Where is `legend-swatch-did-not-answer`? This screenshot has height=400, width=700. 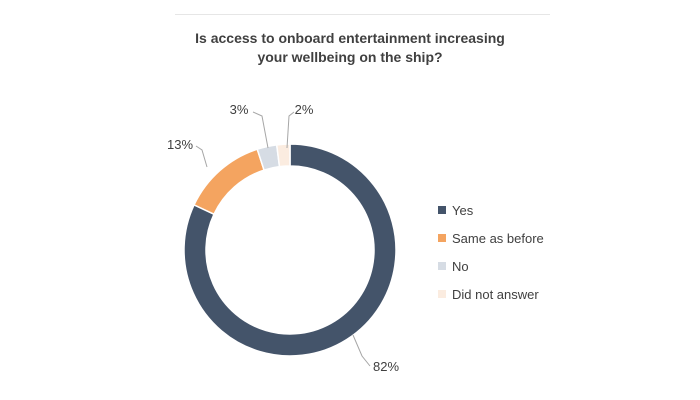
legend-swatch-did-not-answer is located at coordinates (442, 294).